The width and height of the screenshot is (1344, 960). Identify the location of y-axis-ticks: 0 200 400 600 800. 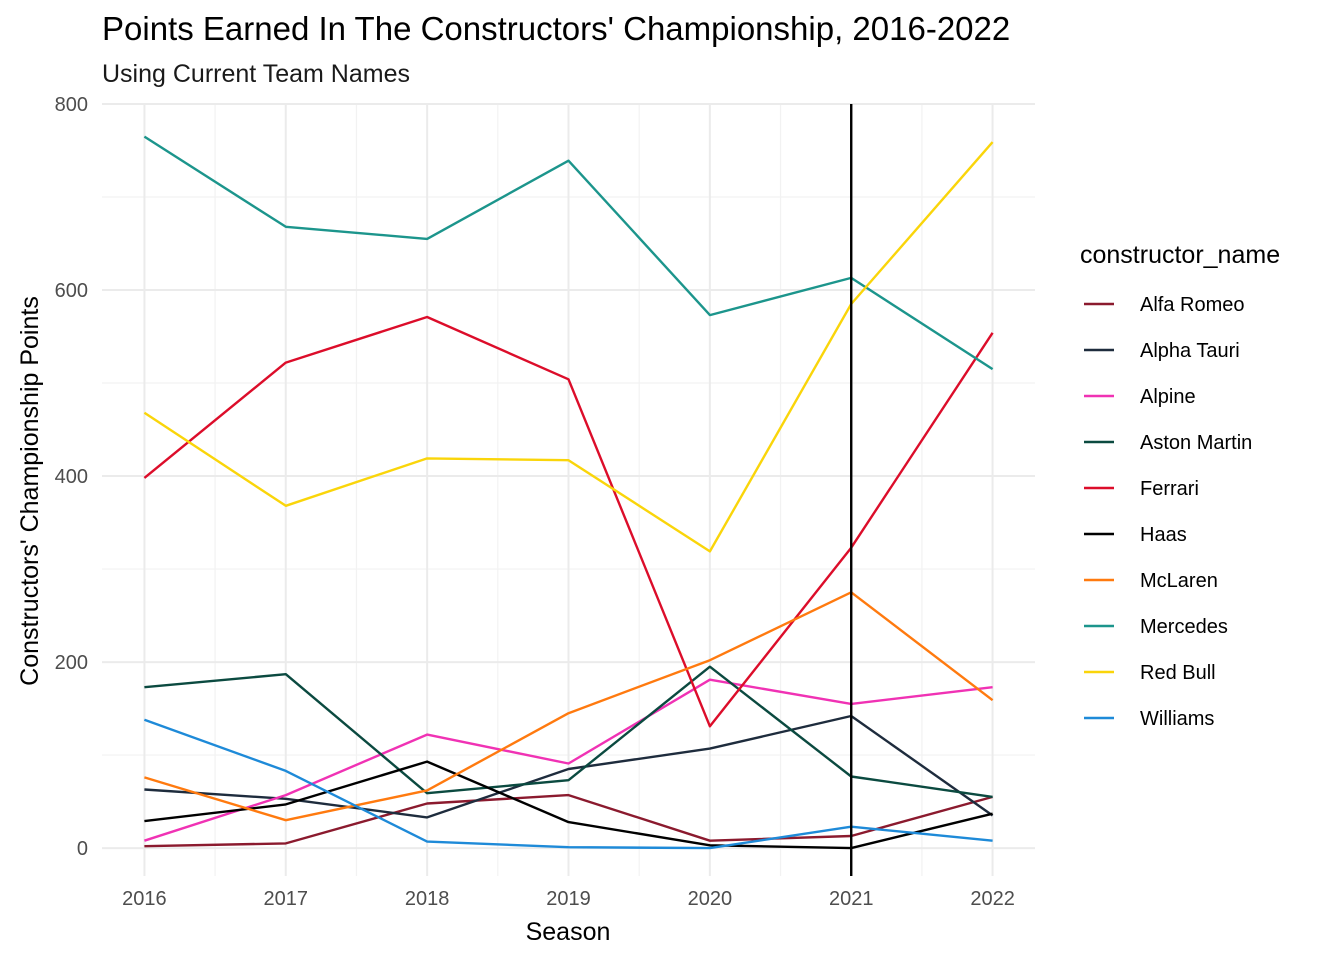
(71, 477).